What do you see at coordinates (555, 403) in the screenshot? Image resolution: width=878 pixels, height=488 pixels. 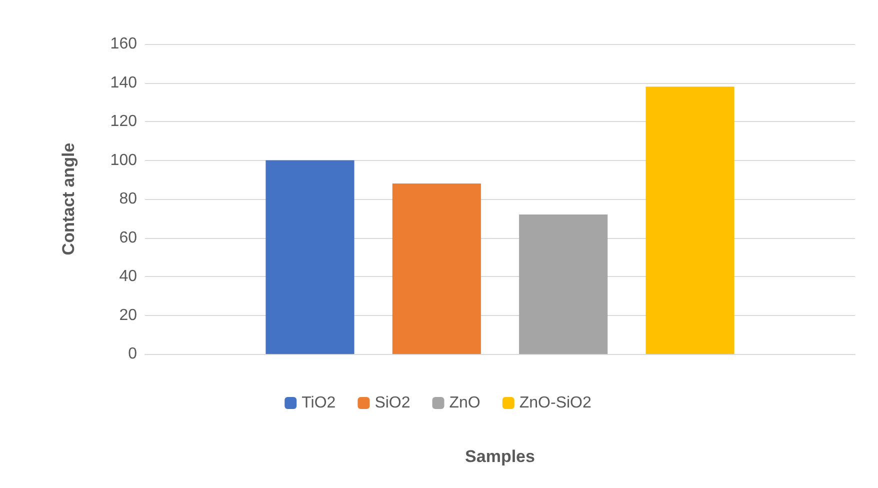 I see `legend-label: ZnO-SiO2` at bounding box center [555, 403].